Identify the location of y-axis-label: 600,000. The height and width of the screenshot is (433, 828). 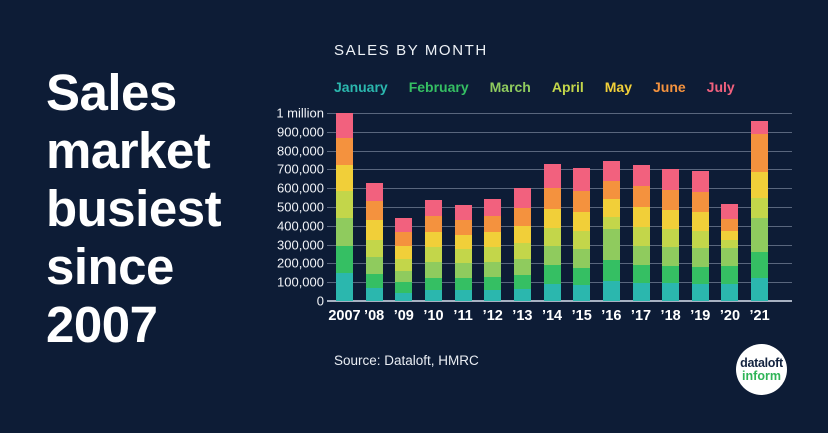
(300, 188).